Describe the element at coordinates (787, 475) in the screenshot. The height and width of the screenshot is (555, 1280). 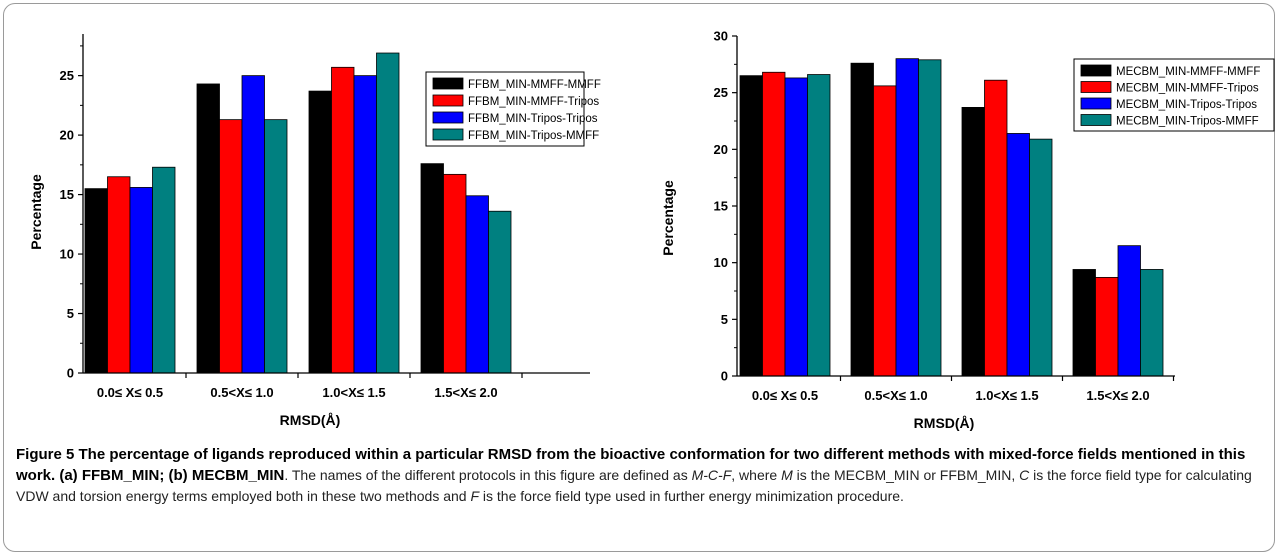
I see `caption-var-m: M` at that location.